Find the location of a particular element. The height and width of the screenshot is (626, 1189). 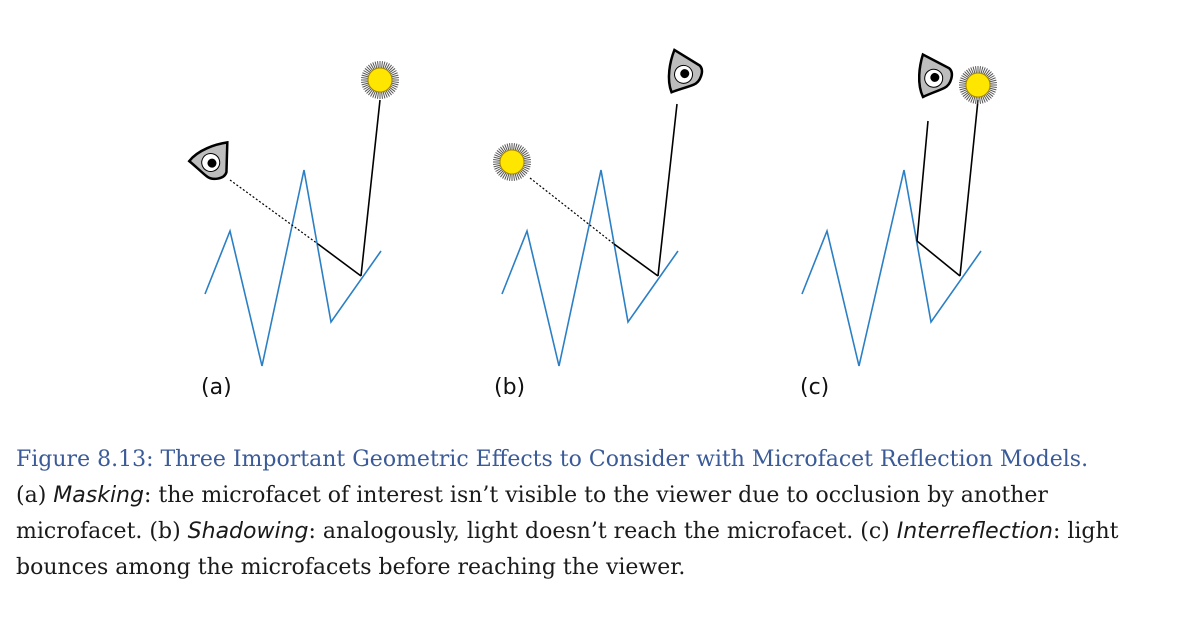

shadowed-light-ray is located at coordinates (572, 211).